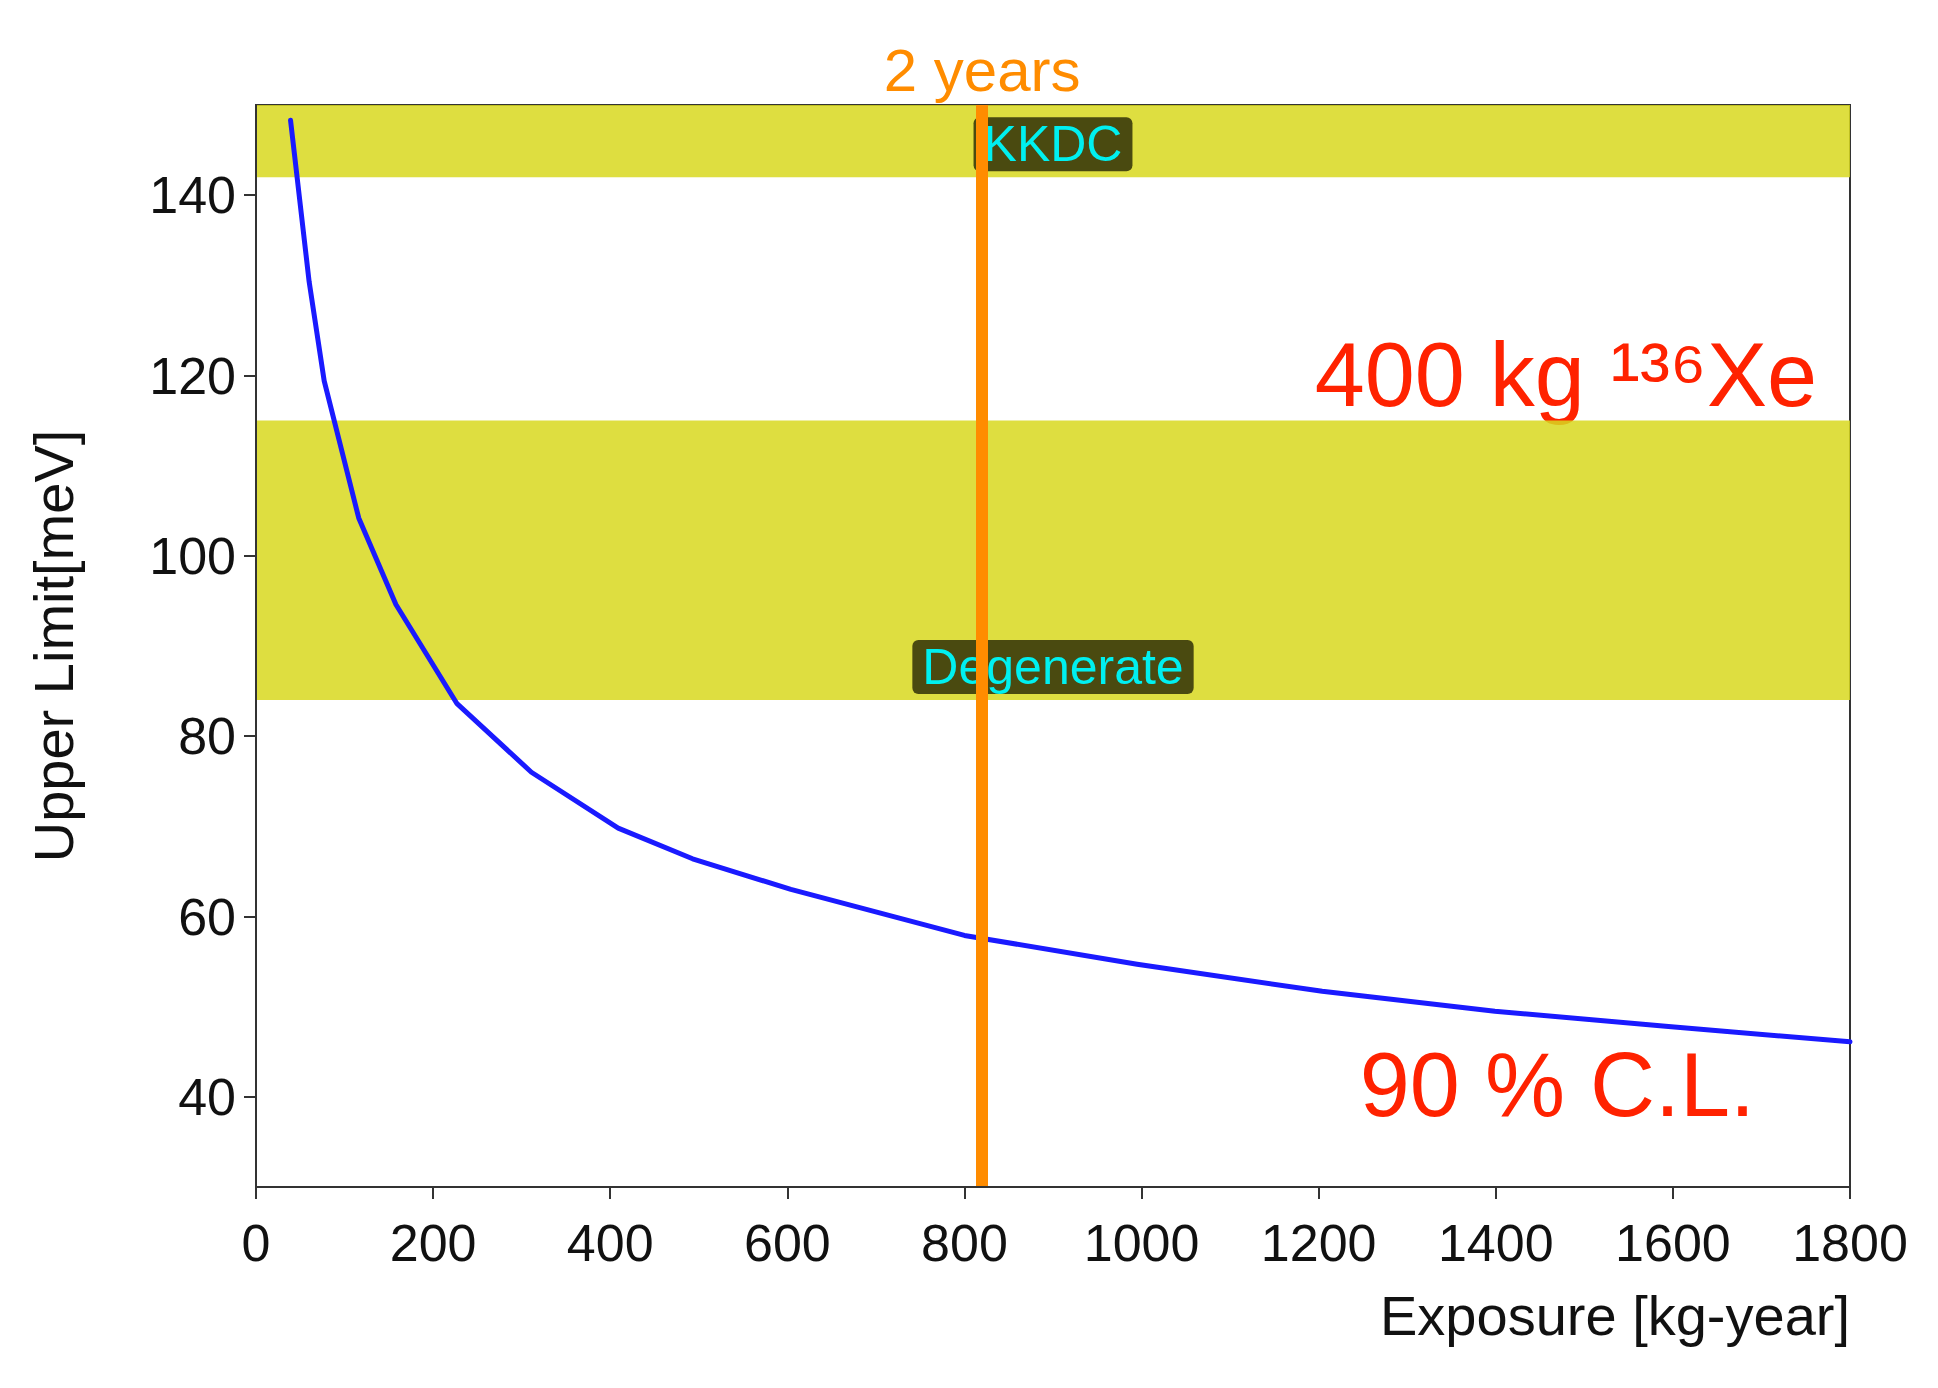 The image size is (1938, 1388). What do you see at coordinates (1850, 1243) in the screenshot?
I see `x-tick-label: 1800` at bounding box center [1850, 1243].